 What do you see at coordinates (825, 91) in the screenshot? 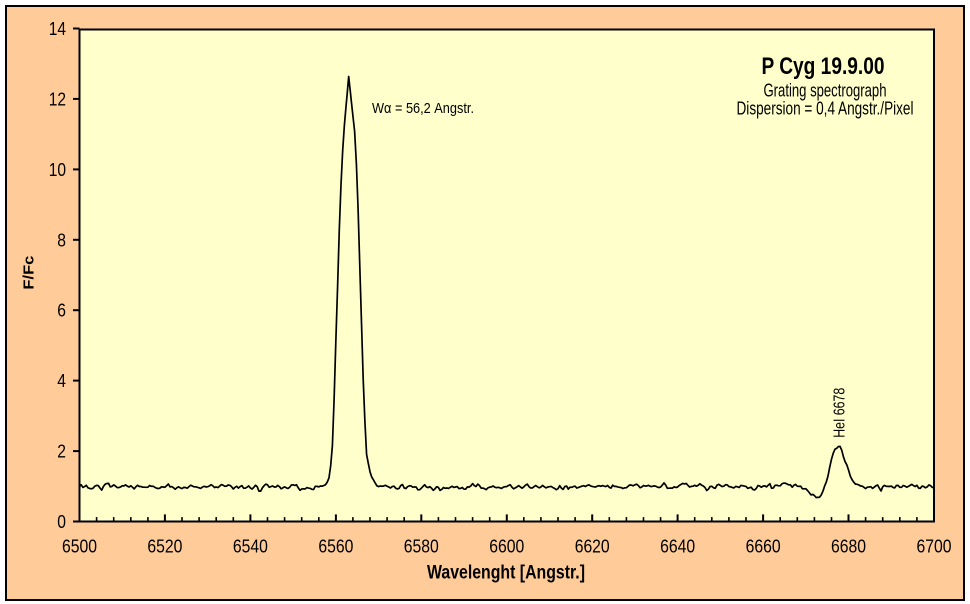
I see `svg-text: Grating spectrograph` at bounding box center [825, 91].